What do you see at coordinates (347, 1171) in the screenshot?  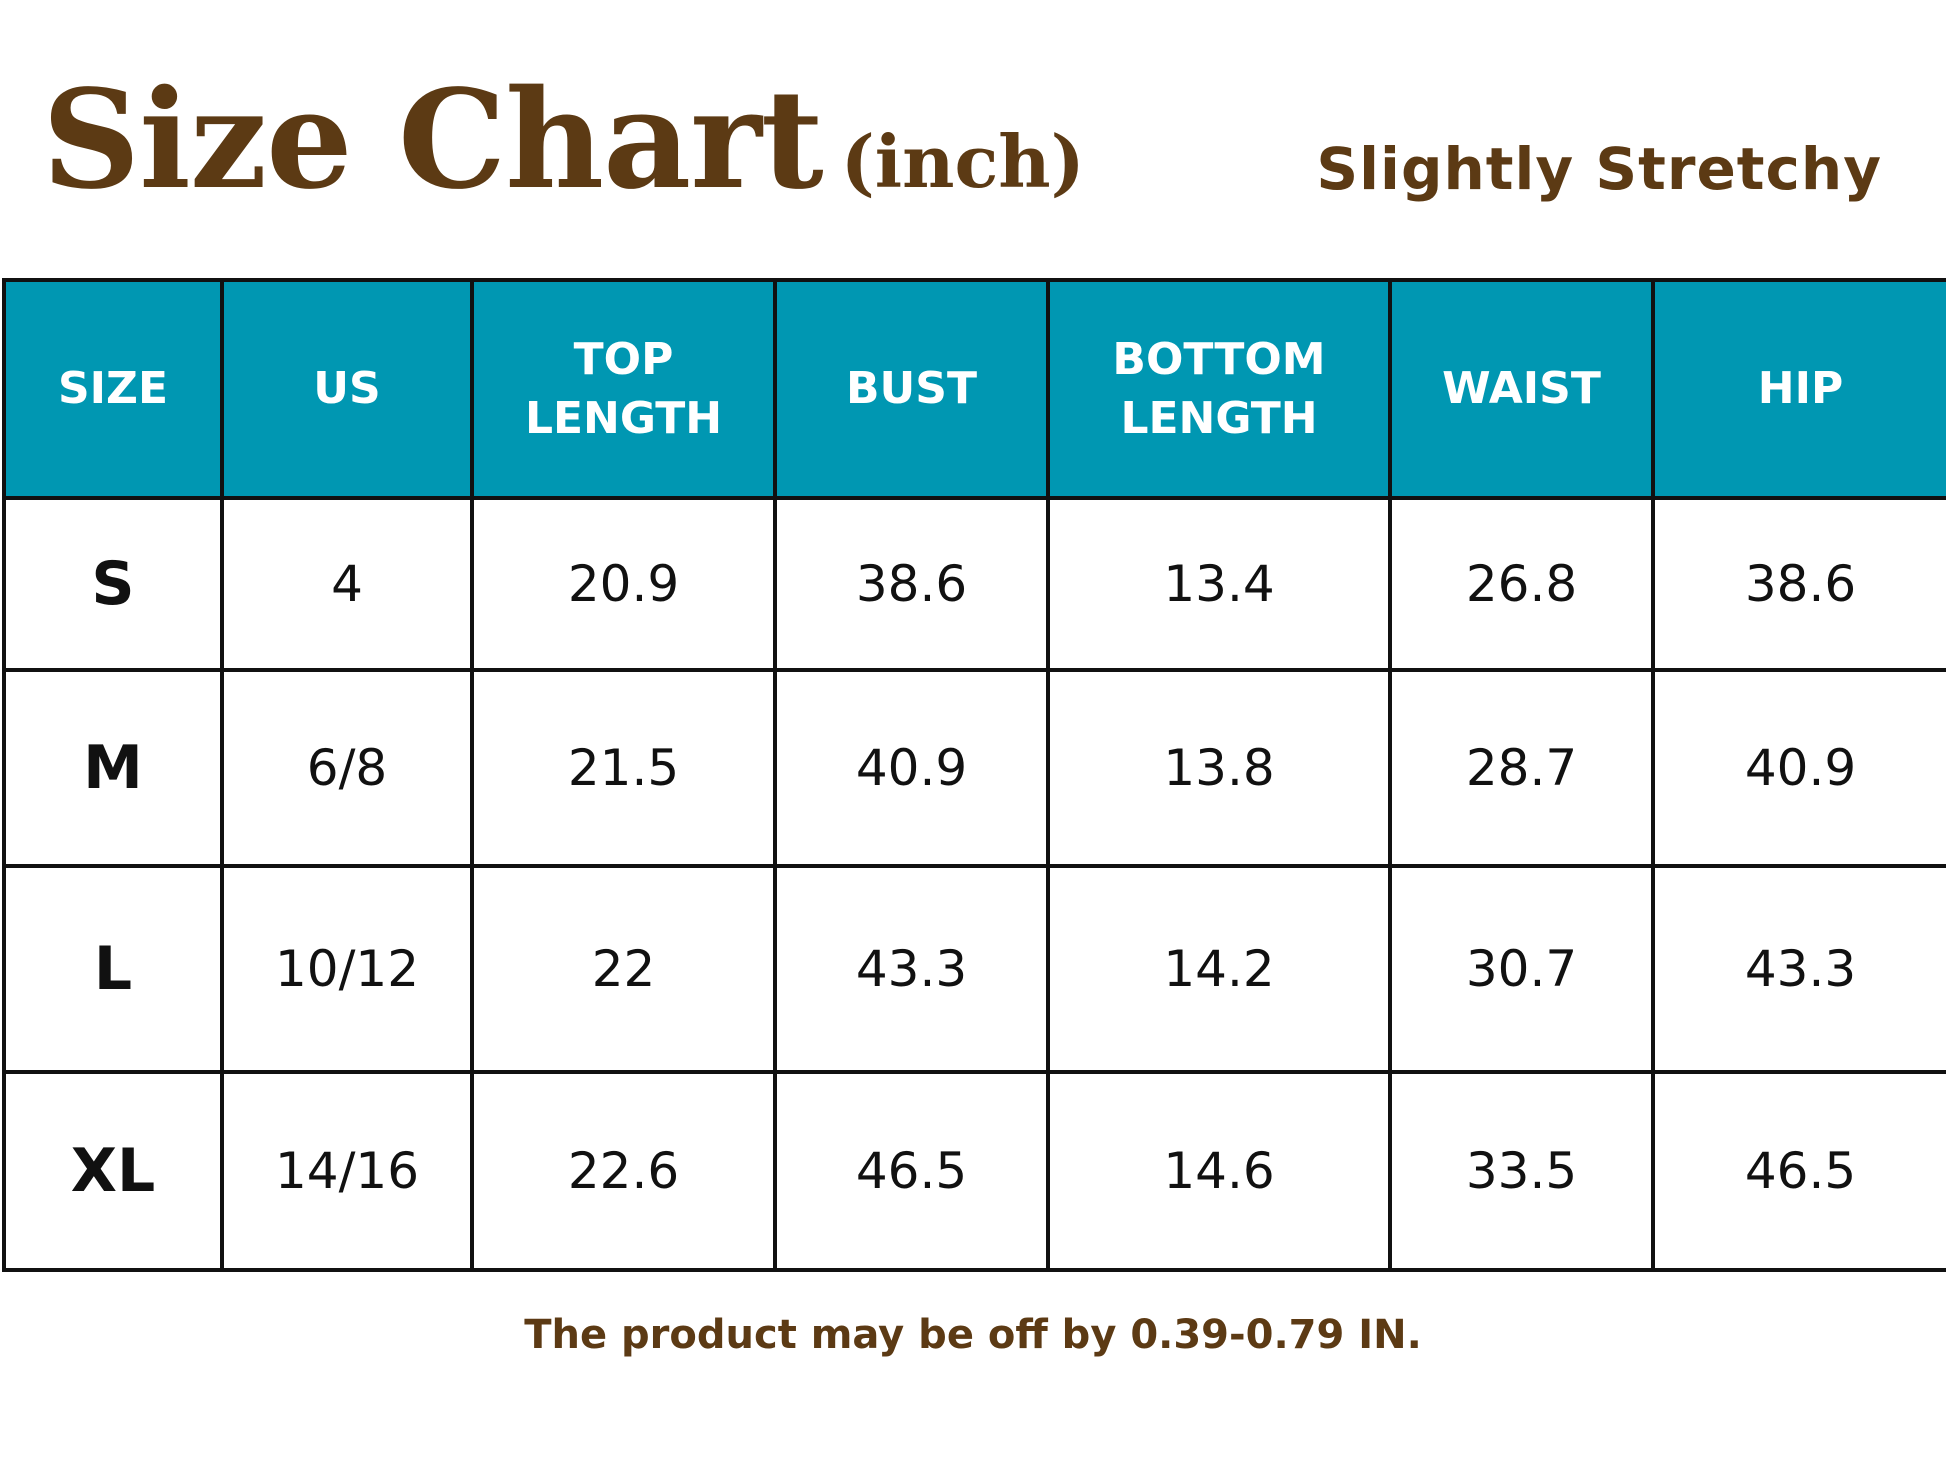 I see `table-cell: 14/16` at bounding box center [347, 1171].